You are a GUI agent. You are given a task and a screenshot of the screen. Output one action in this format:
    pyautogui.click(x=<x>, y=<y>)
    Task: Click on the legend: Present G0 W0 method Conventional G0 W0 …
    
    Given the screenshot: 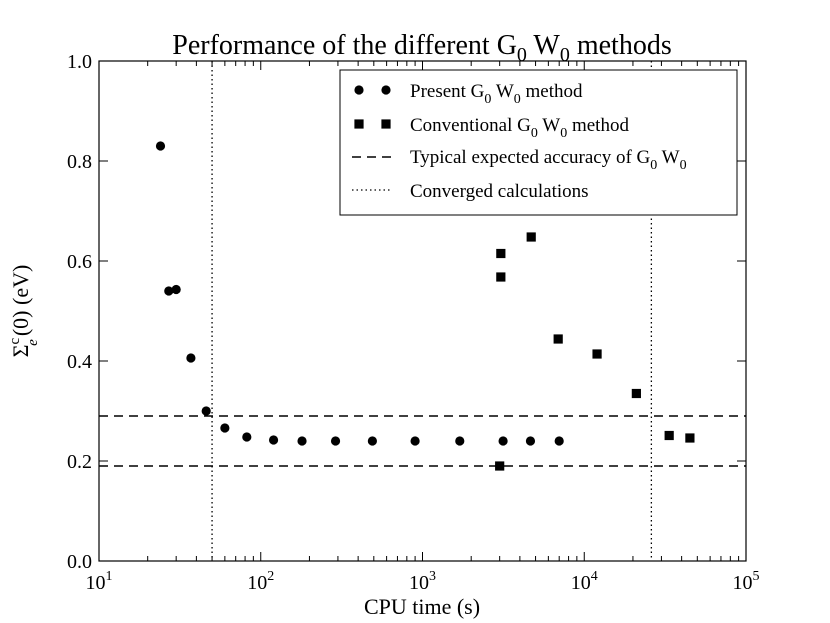 What is the action you would take?
    pyautogui.click(x=538, y=142)
    